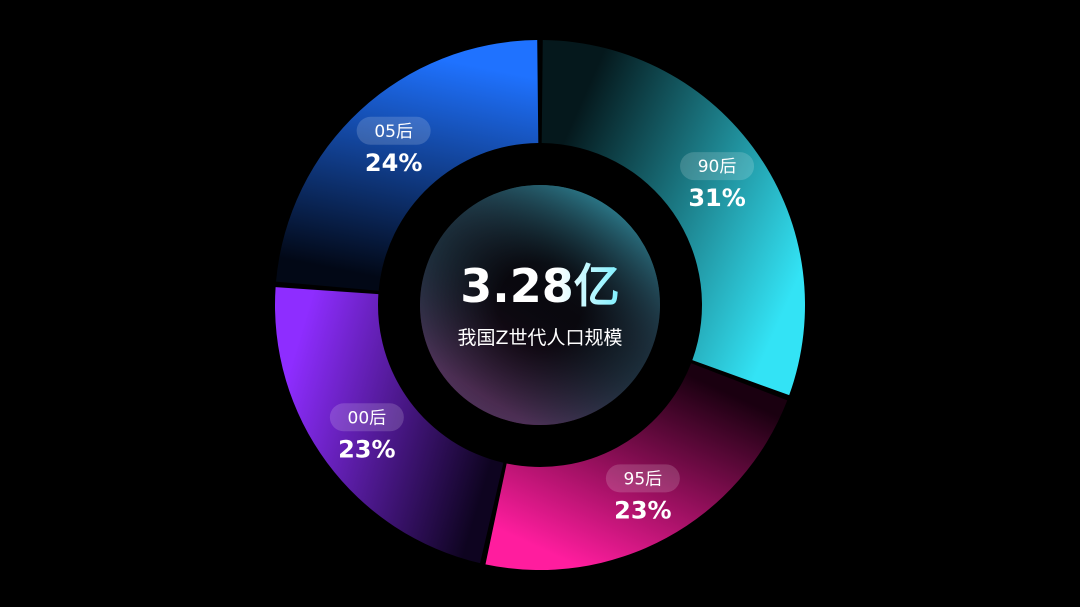 The image size is (1080, 607). I want to click on center-label: 我国Z世代人口规模, so click(539, 338).